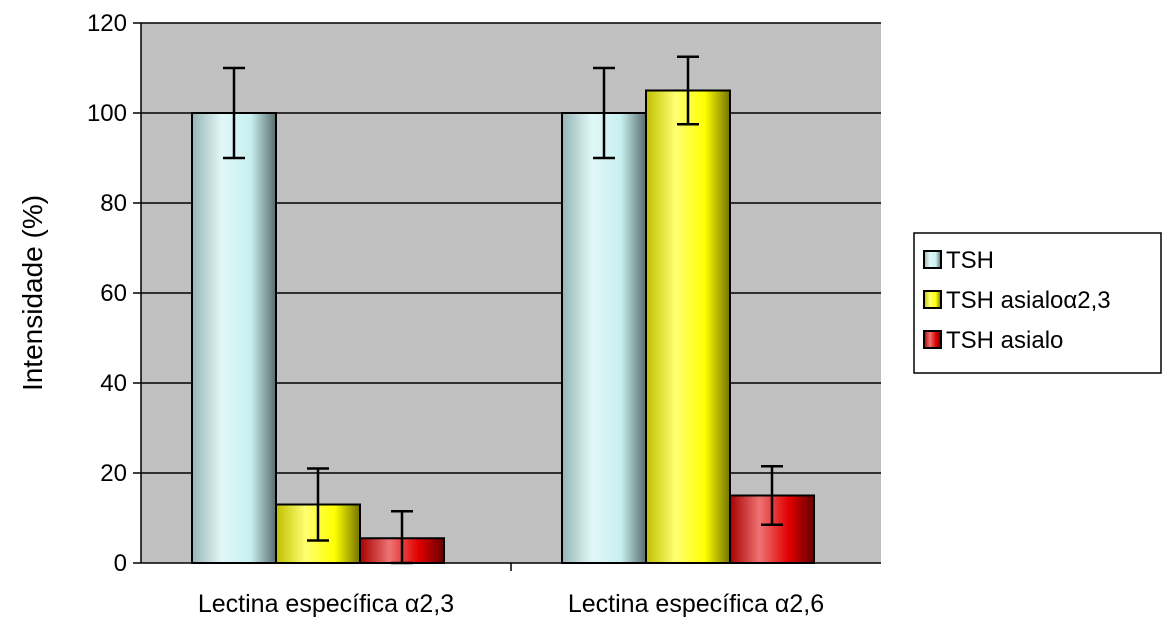  I want to click on y-tick-label: 120, so click(107, 23).